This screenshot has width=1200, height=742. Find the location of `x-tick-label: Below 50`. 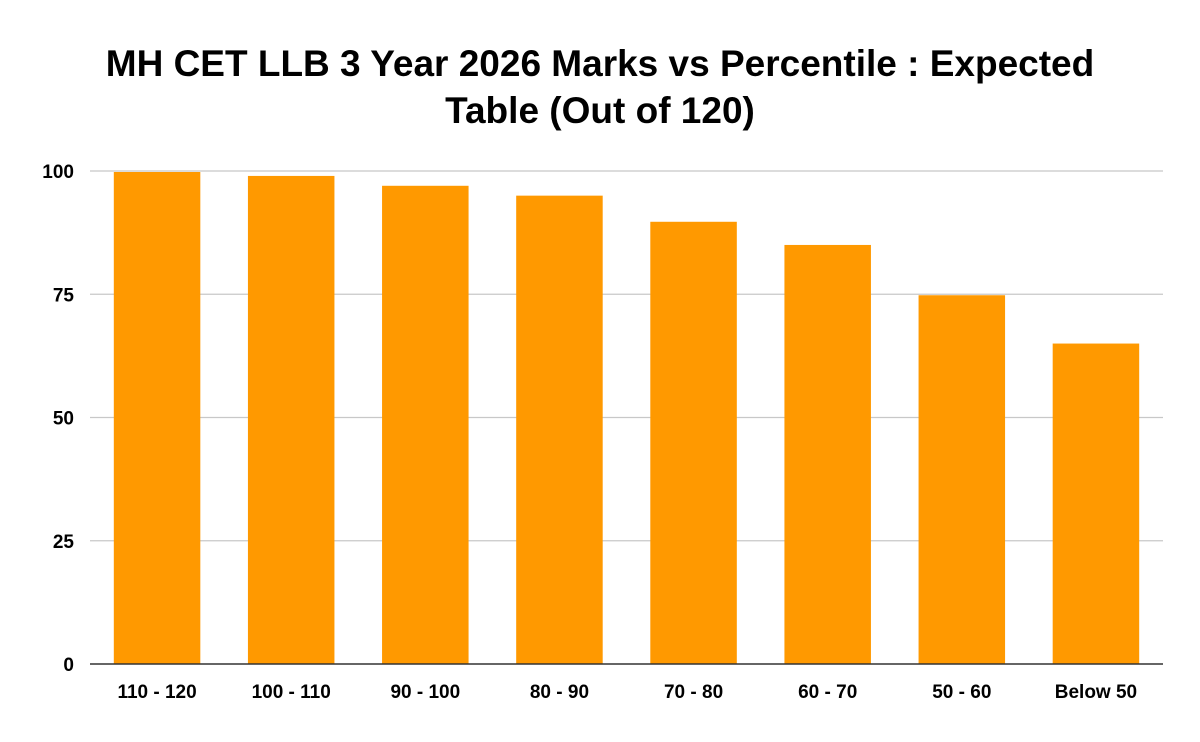

x-tick-label: Below 50 is located at coordinates (1096, 692).